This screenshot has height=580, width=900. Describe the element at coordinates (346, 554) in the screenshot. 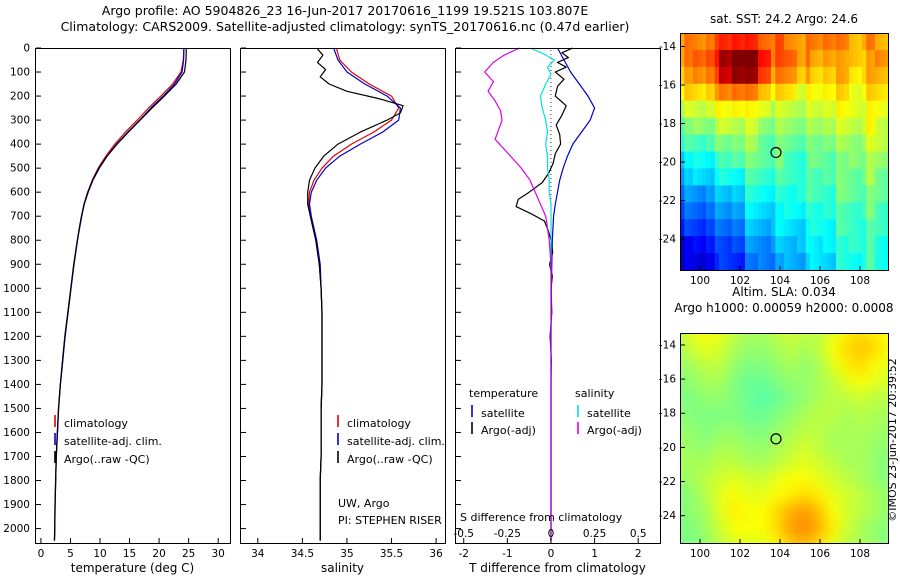

I see `x-tick-label: 35` at that location.